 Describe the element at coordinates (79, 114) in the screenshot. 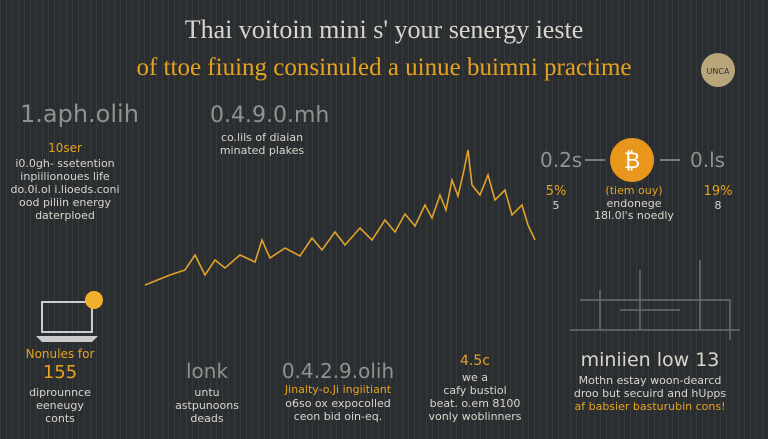

I see `value: 1.aph.olih` at that location.